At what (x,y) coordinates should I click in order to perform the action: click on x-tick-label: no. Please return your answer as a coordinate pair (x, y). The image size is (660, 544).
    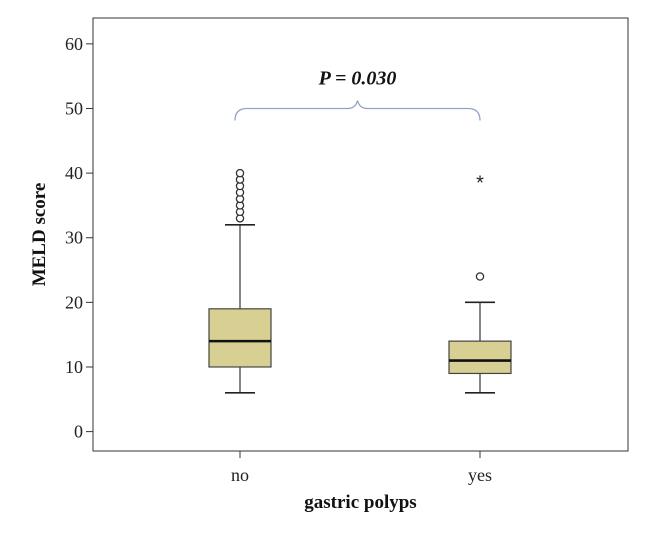
    Looking at the image, I should click on (240, 475).